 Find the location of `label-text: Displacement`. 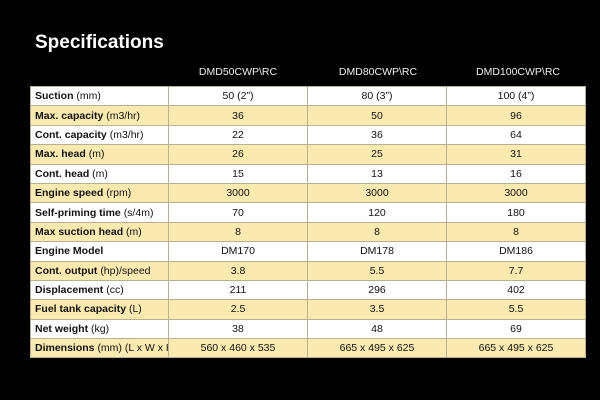

label-text: Displacement is located at coordinates (69, 290).